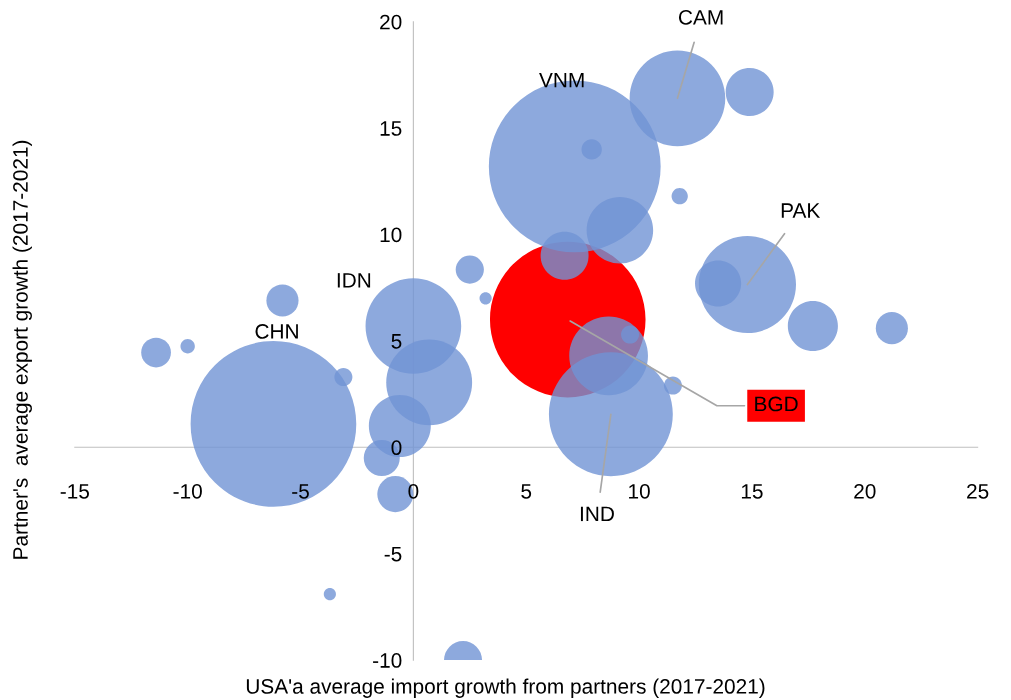 The image size is (1011, 700). What do you see at coordinates (396, 341) in the screenshot?
I see `y-tick-label: 5` at bounding box center [396, 341].